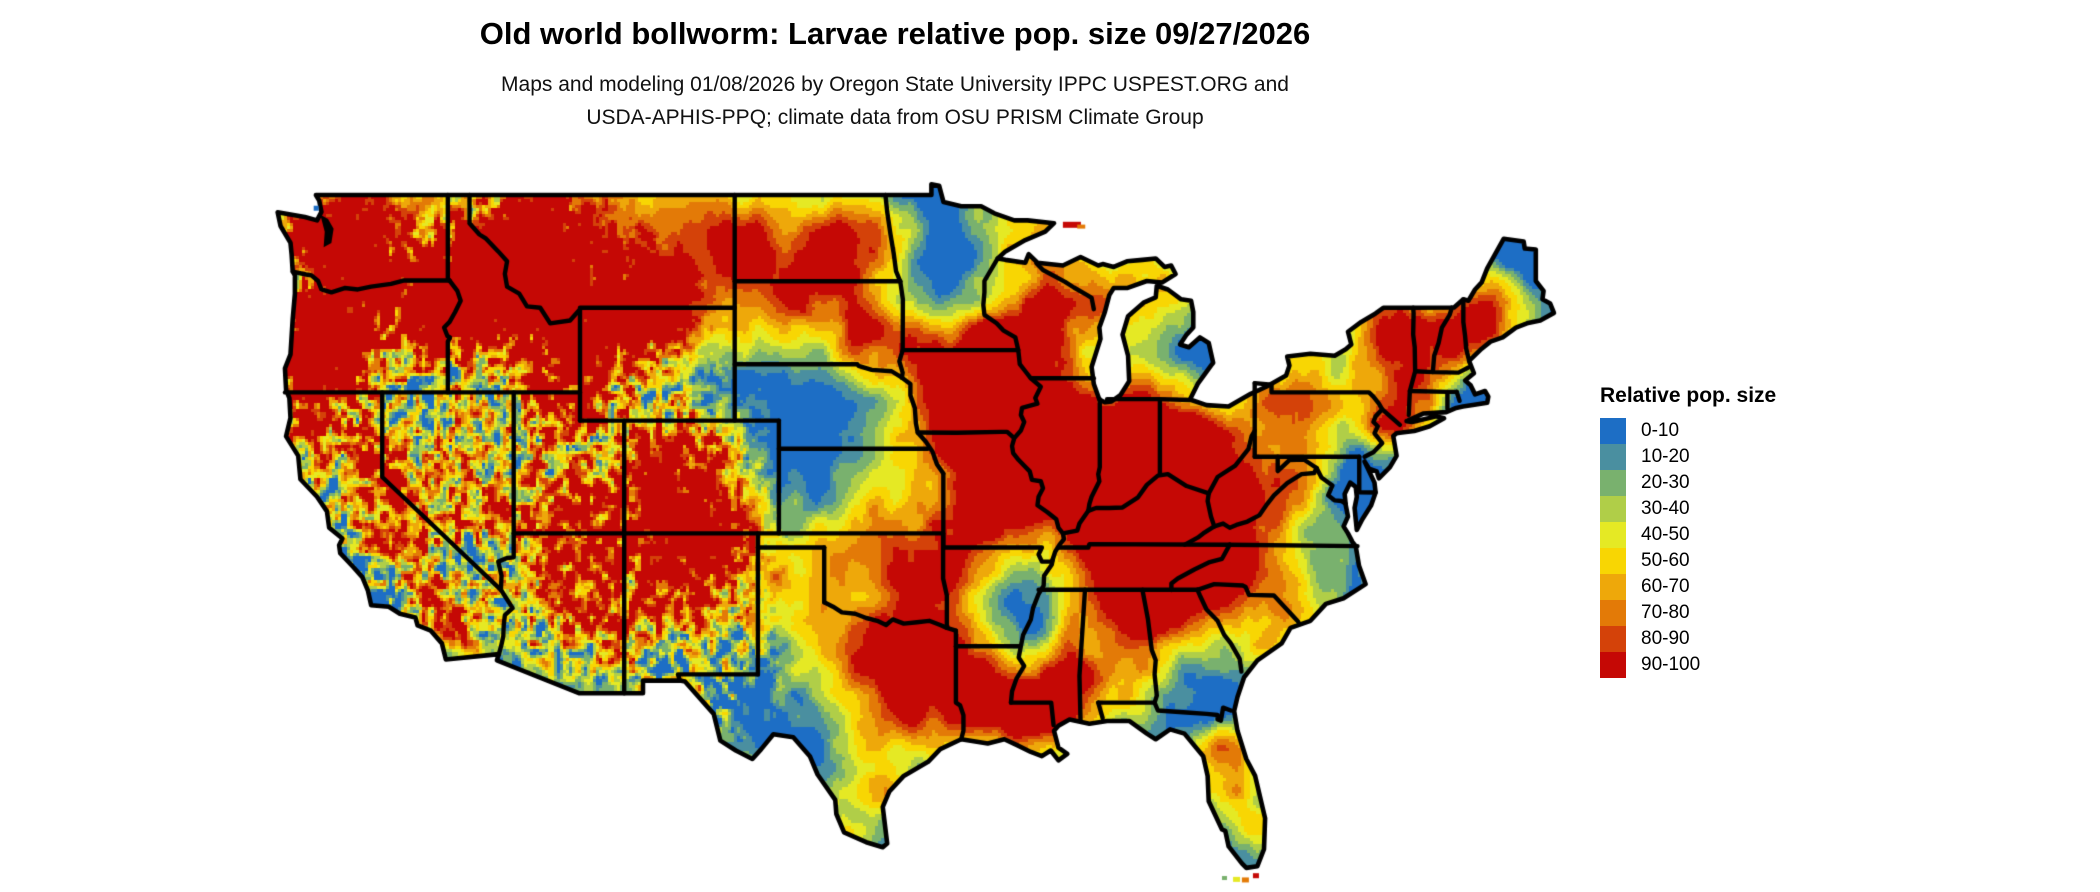 The image size is (2100, 892). Describe the element at coordinates (1671, 664) in the screenshot. I see `legend-label: 90-100` at that location.